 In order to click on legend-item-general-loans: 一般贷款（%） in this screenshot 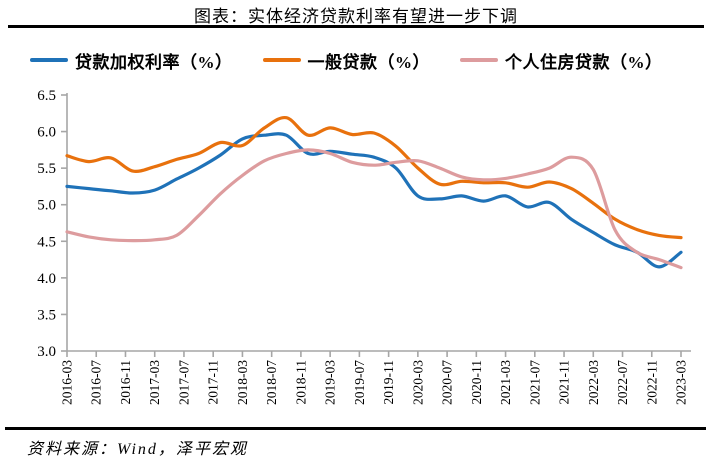, I will do `click(346, 60)`.